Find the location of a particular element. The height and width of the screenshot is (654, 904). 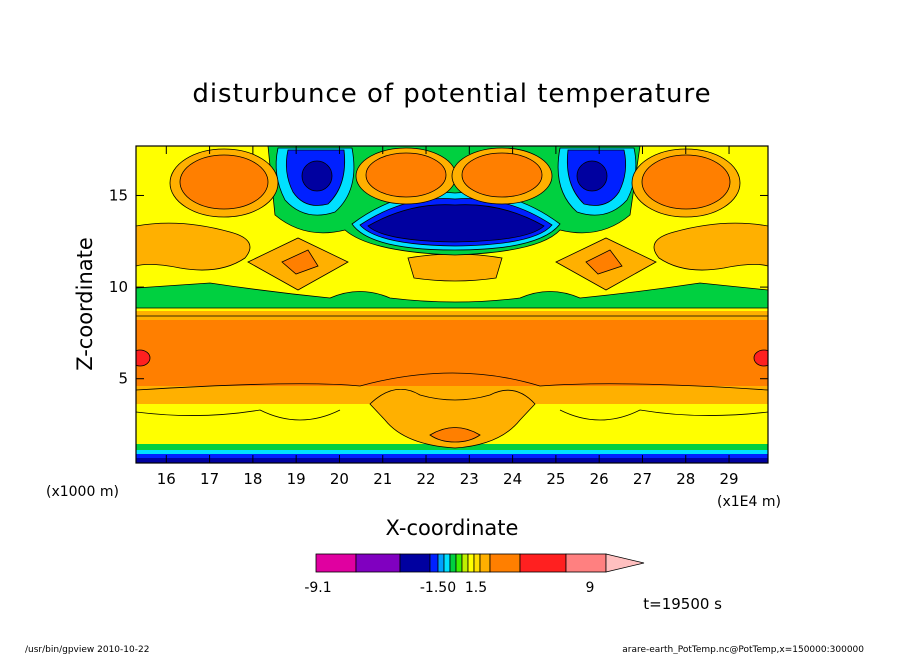

x-tick-label: 21 is located at coordinates (382, 479).